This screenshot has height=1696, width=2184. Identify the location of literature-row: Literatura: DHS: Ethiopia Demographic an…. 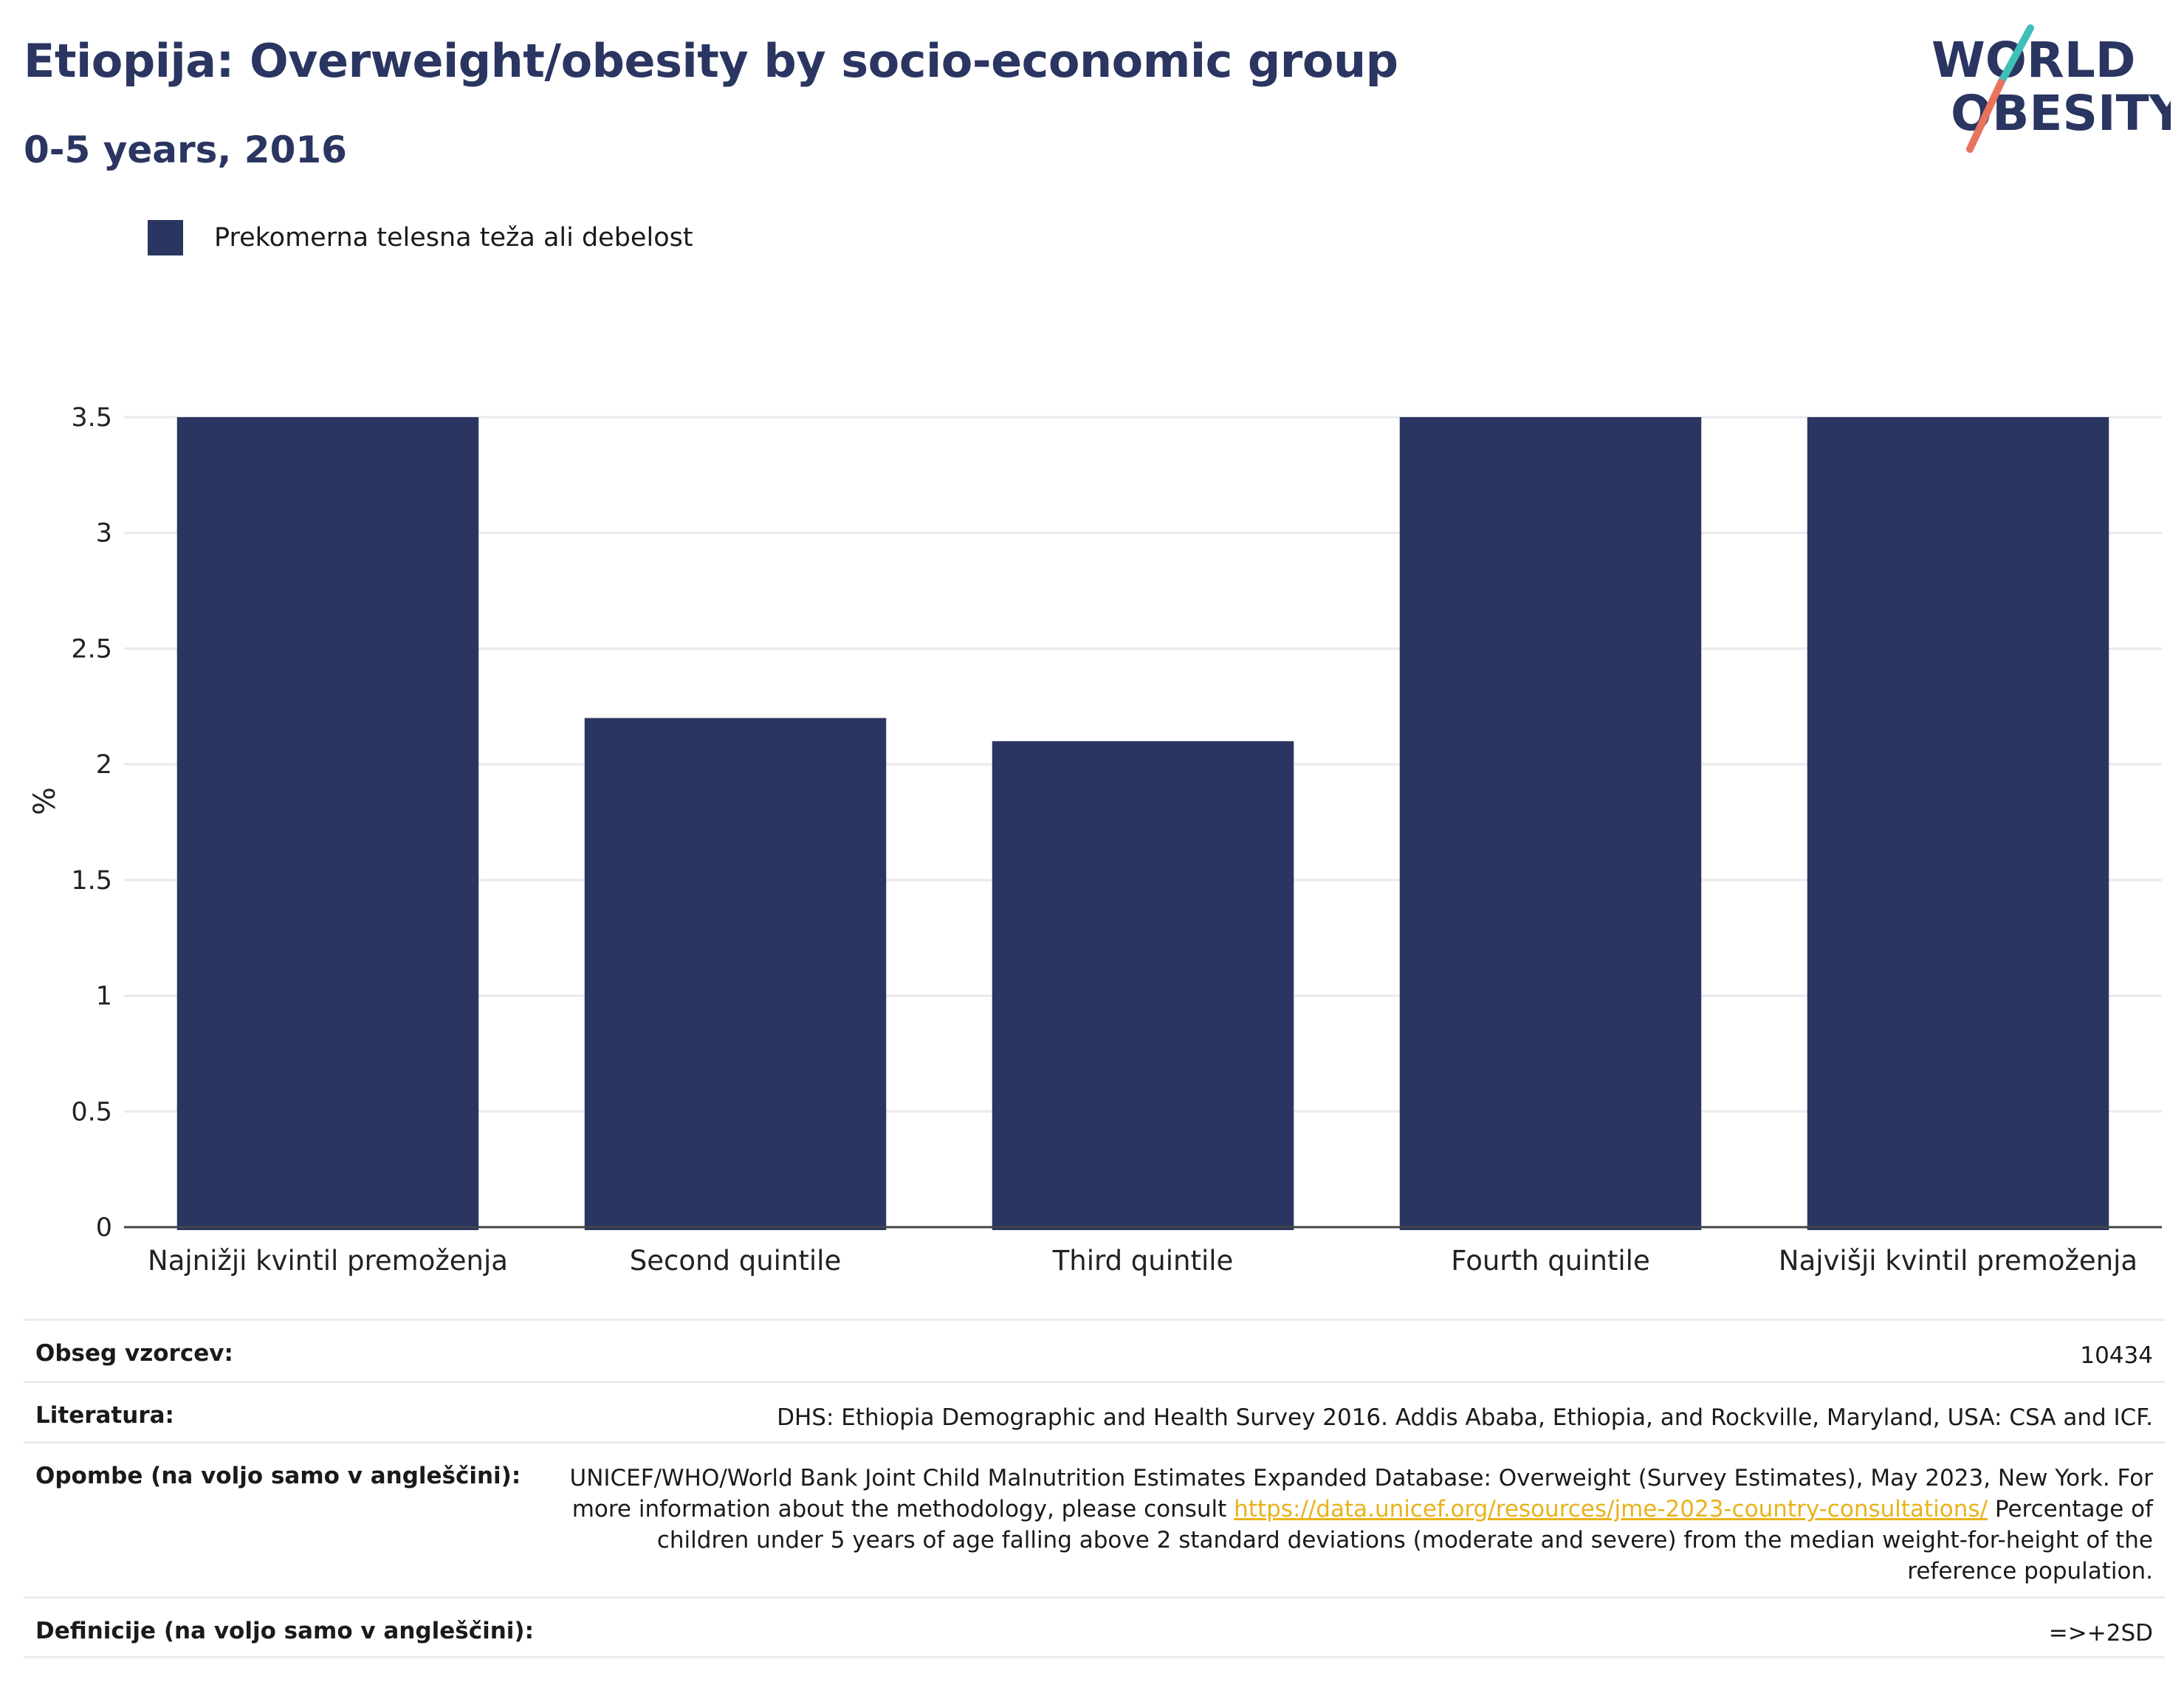
(1095, 1411).